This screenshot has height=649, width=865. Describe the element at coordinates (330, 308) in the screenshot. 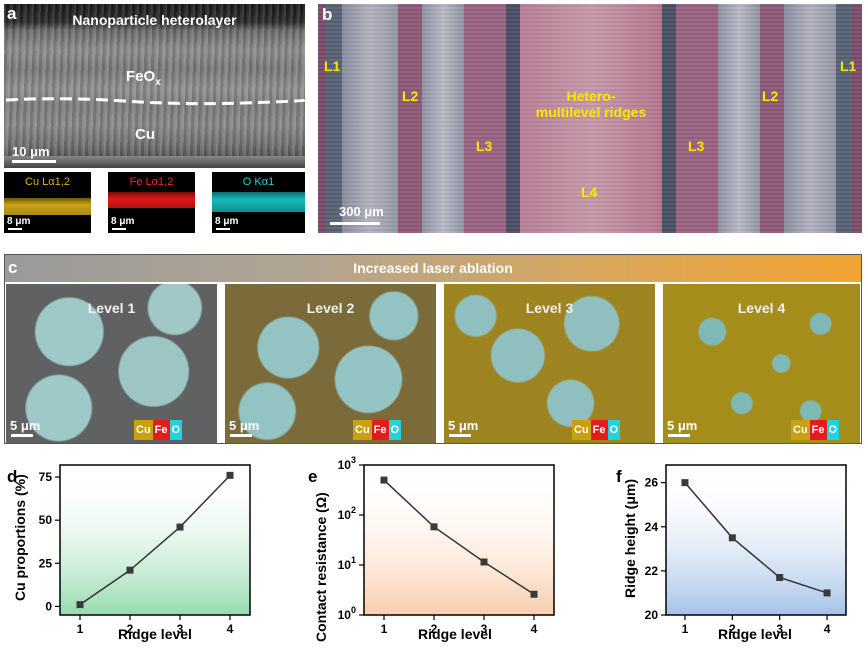

I see `tile-title: Level 2` at that location.